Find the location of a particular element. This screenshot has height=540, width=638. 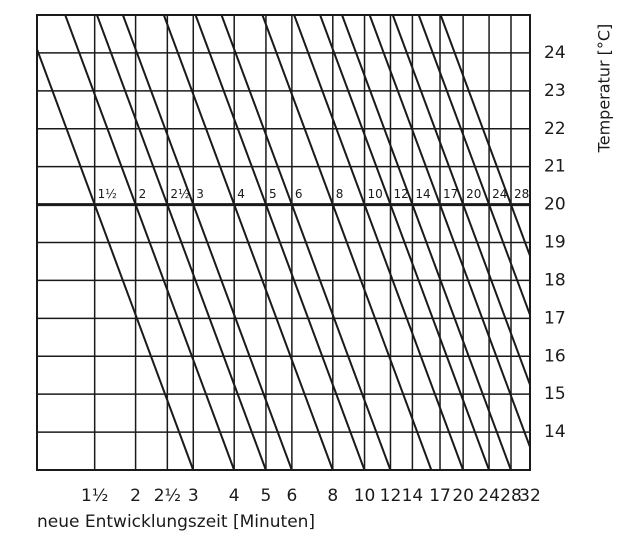

y-tick-label: 16 is located at coordinates (555, 356).